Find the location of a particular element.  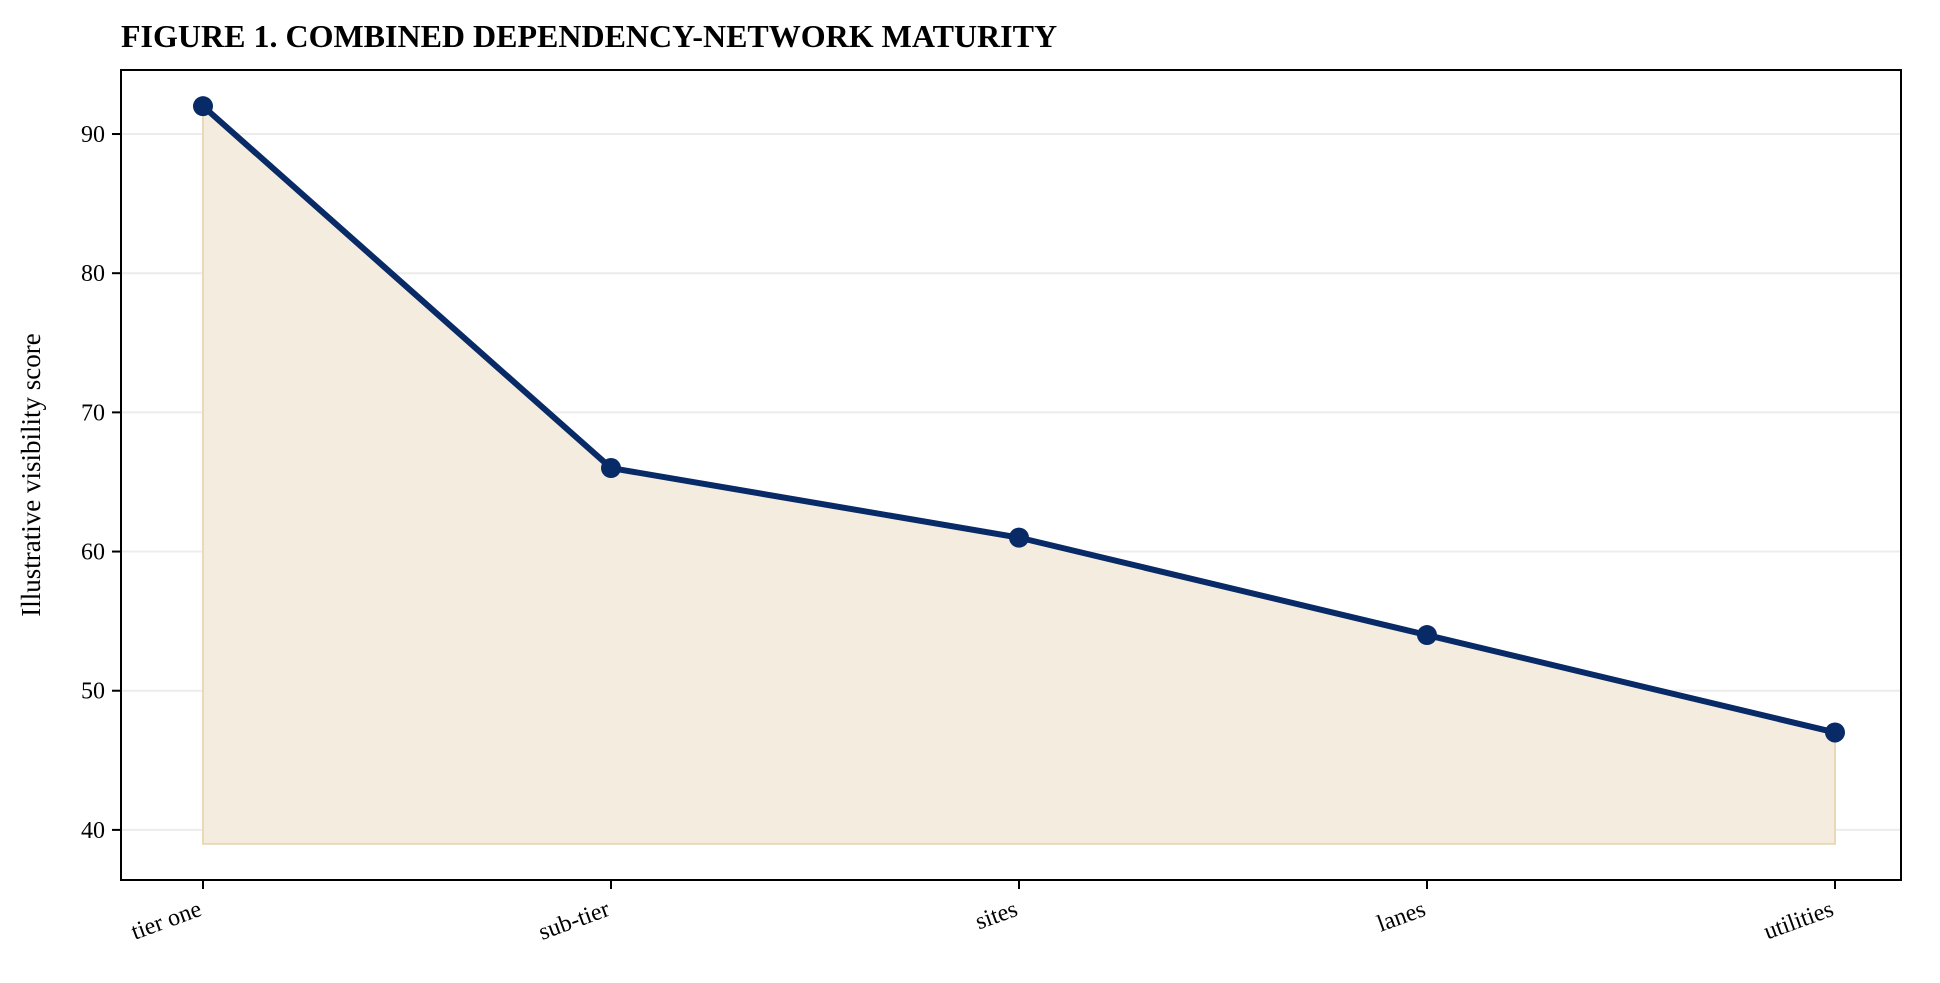

y-tick-label-70: 70 is located at coordinates (93, 413).